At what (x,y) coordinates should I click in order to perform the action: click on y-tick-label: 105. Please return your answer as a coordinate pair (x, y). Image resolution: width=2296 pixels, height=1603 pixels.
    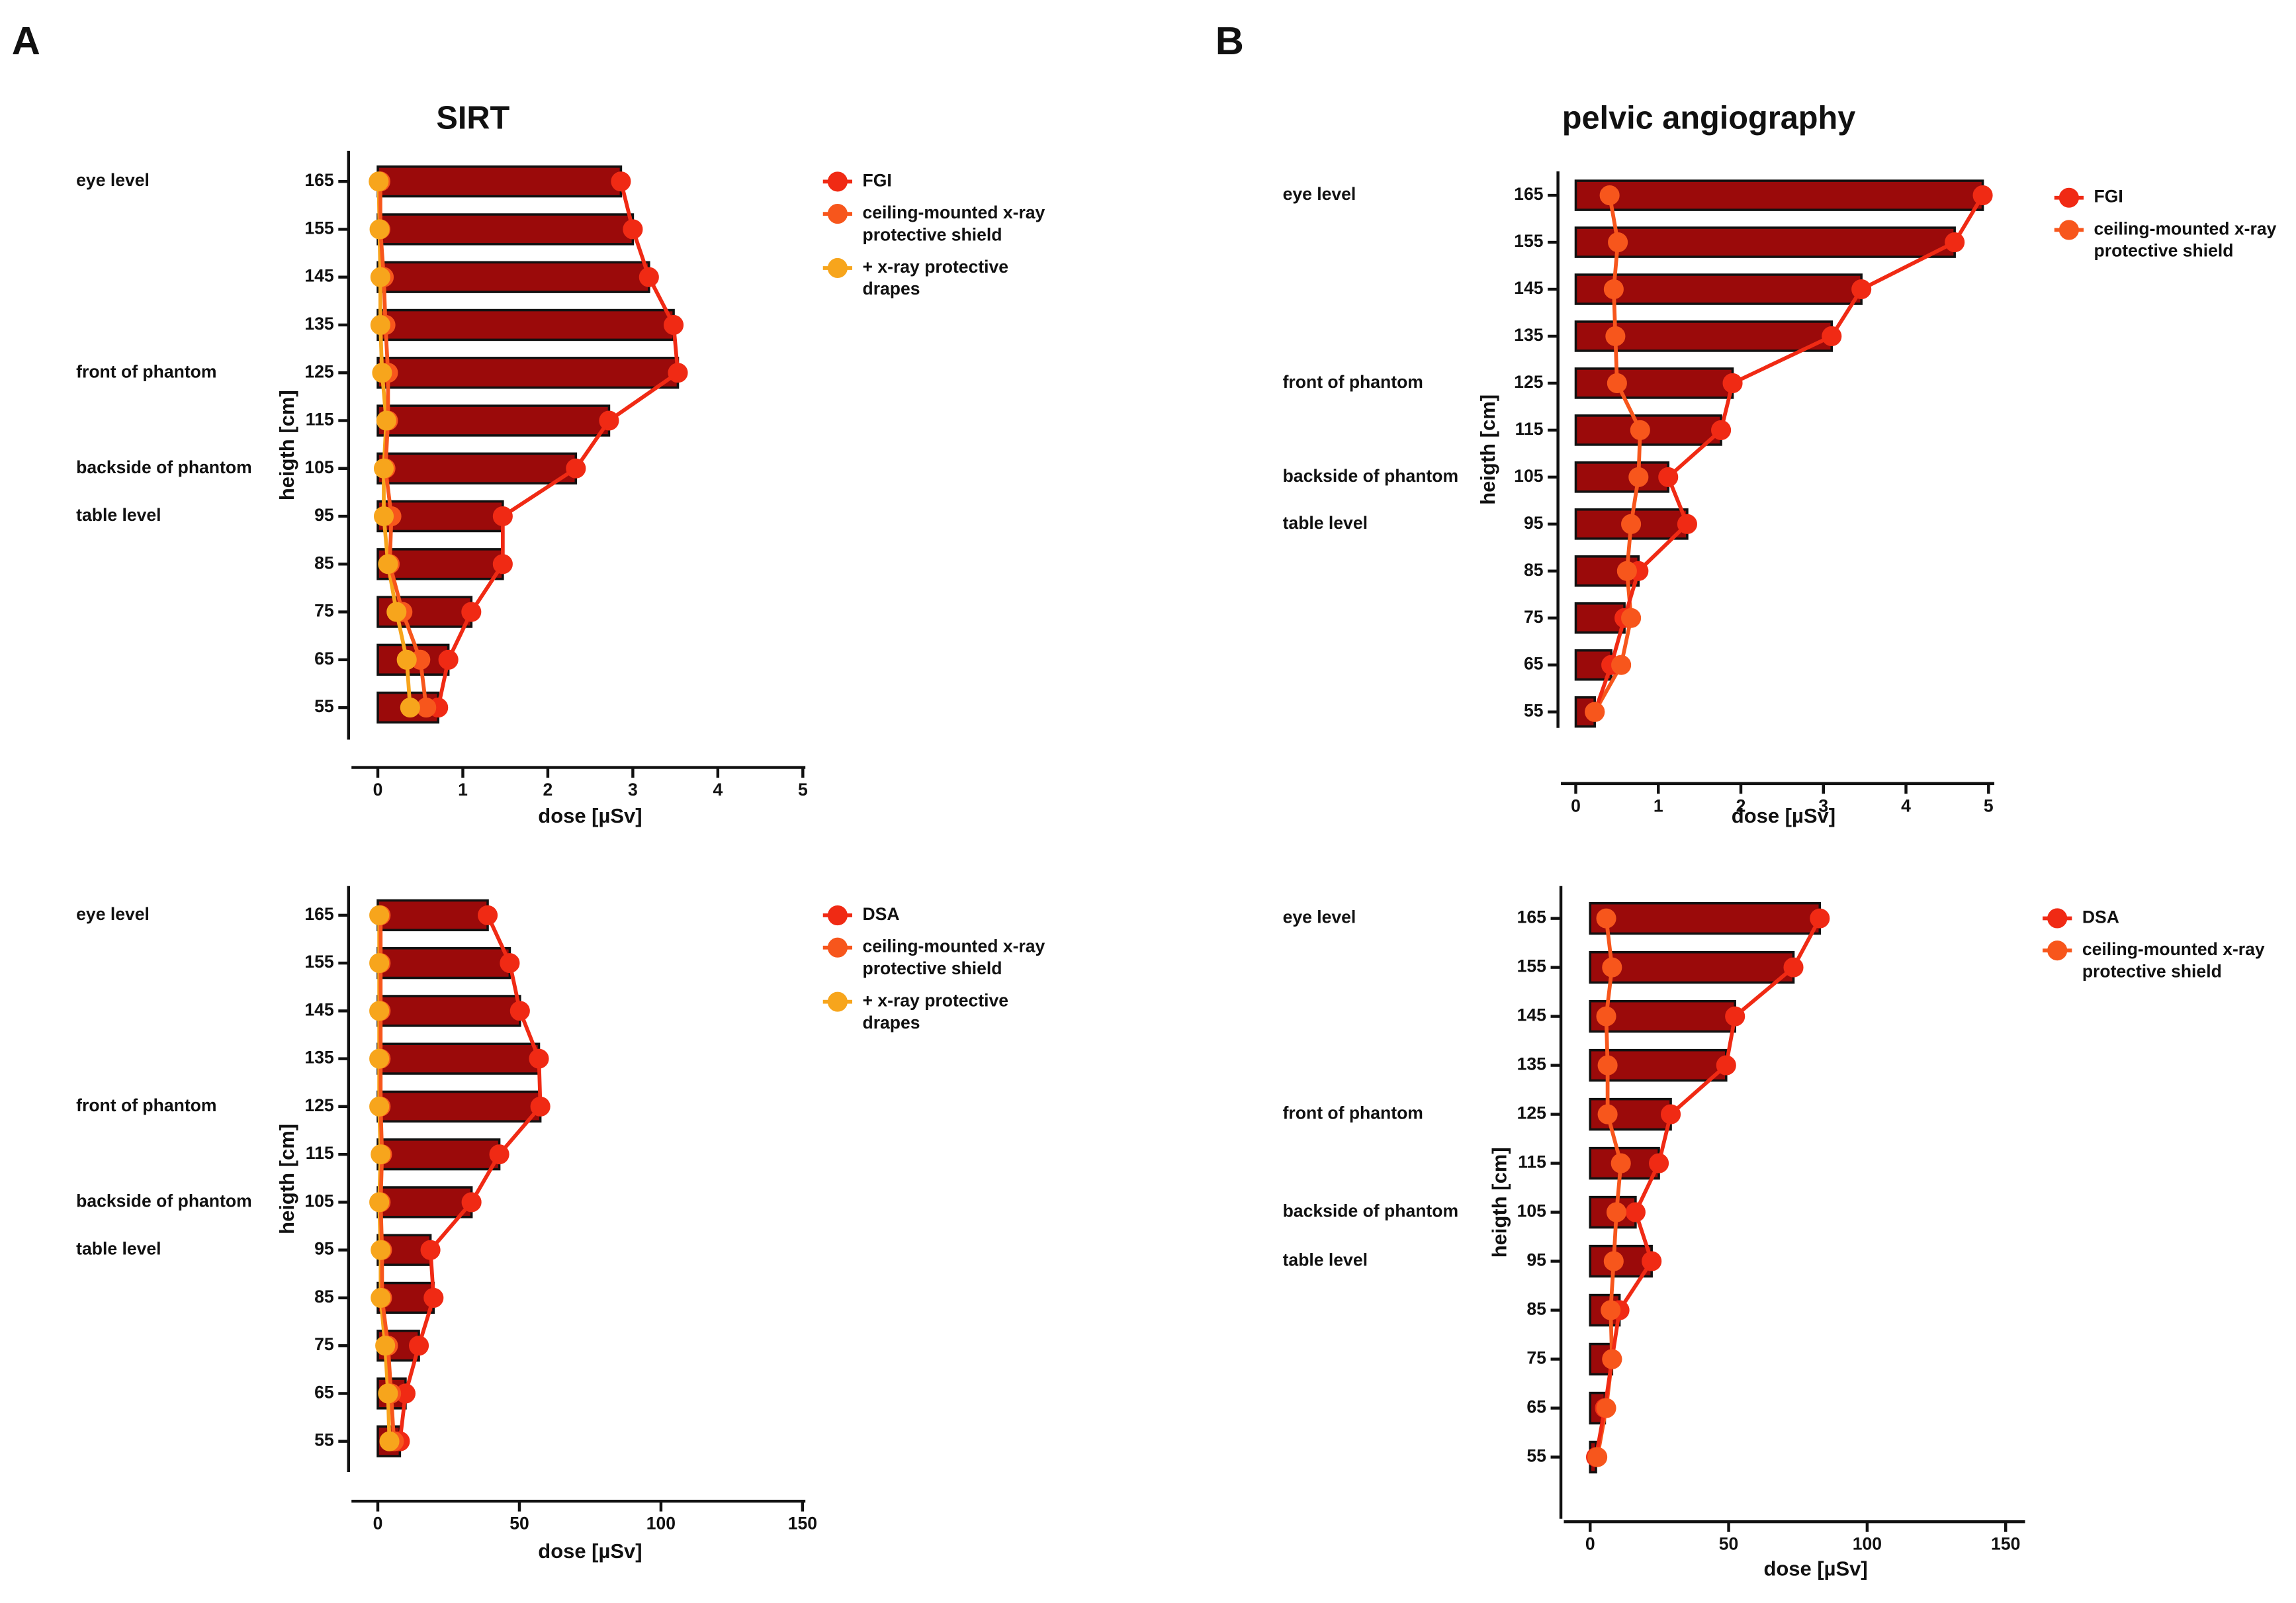
    Looking at the image, I should click on (319, 467).